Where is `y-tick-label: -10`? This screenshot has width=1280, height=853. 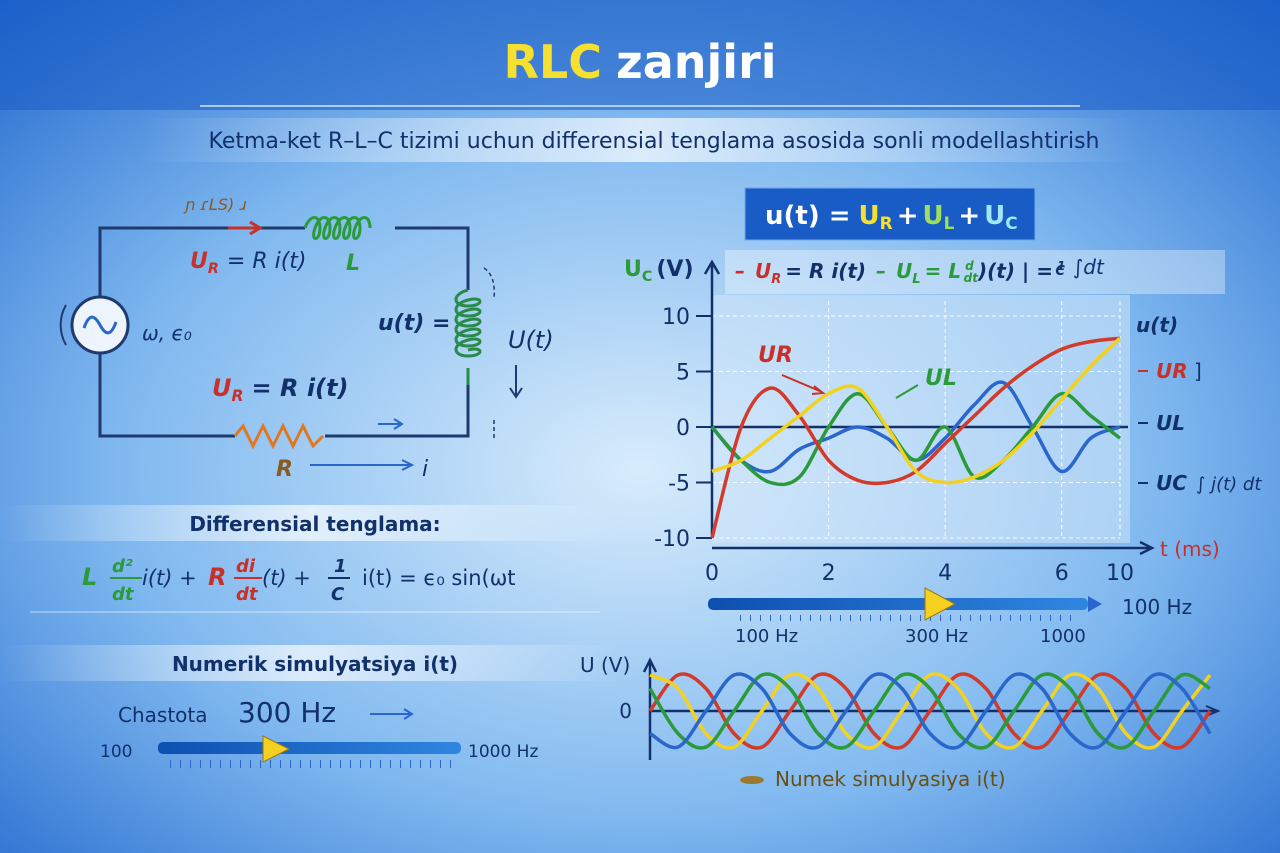
y-tick-label: -10 is located at coordinates (672, 539).